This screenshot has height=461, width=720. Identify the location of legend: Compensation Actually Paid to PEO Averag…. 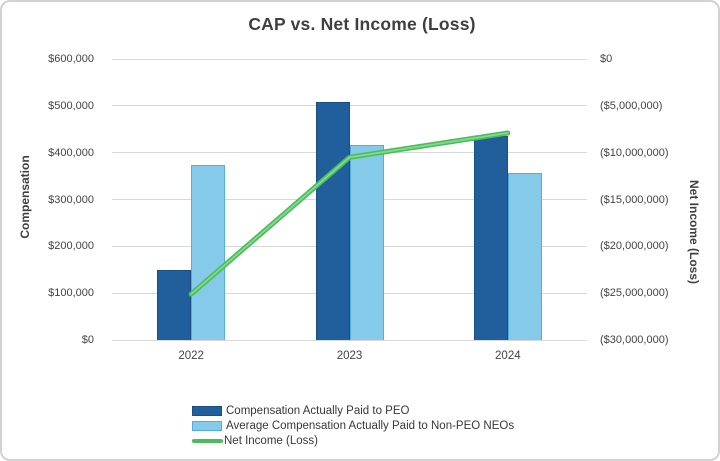
(353, 425).